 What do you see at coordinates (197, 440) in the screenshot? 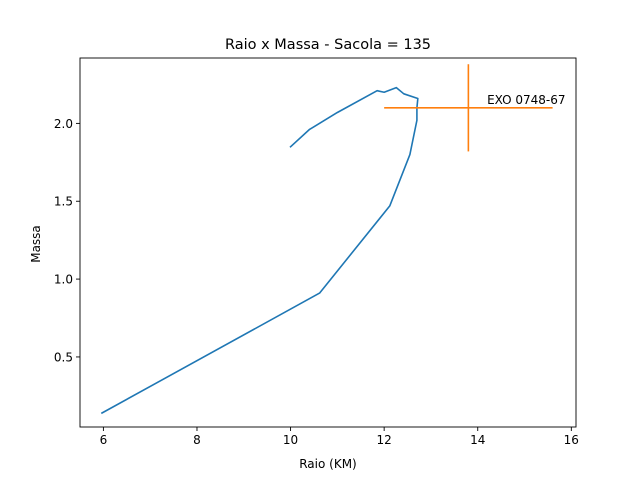
I see `x-tick-label-1: 8` at bounding box center [197, 440].